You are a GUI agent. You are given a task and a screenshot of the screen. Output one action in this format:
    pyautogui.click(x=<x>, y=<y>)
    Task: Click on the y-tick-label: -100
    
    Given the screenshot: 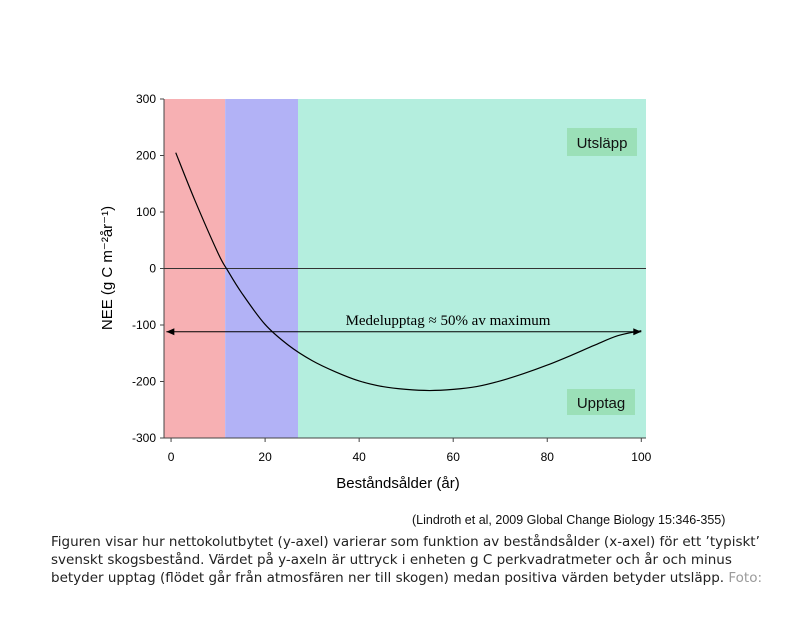 What is the action you would take?
    pyautogui.click(x=144, y=325)
    